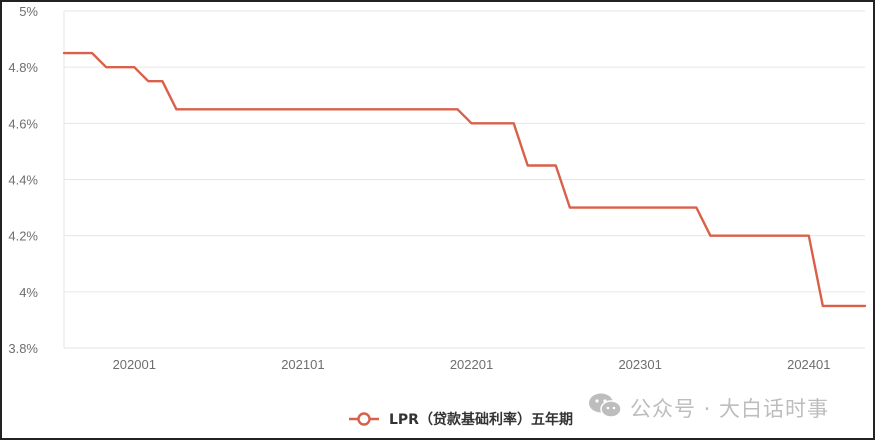 The image size is (875, 440). What do you see at coordinates (23, 236) in the screenshot?
I see `y-tick-label: 4.2%` at bounding box center [23, 236].